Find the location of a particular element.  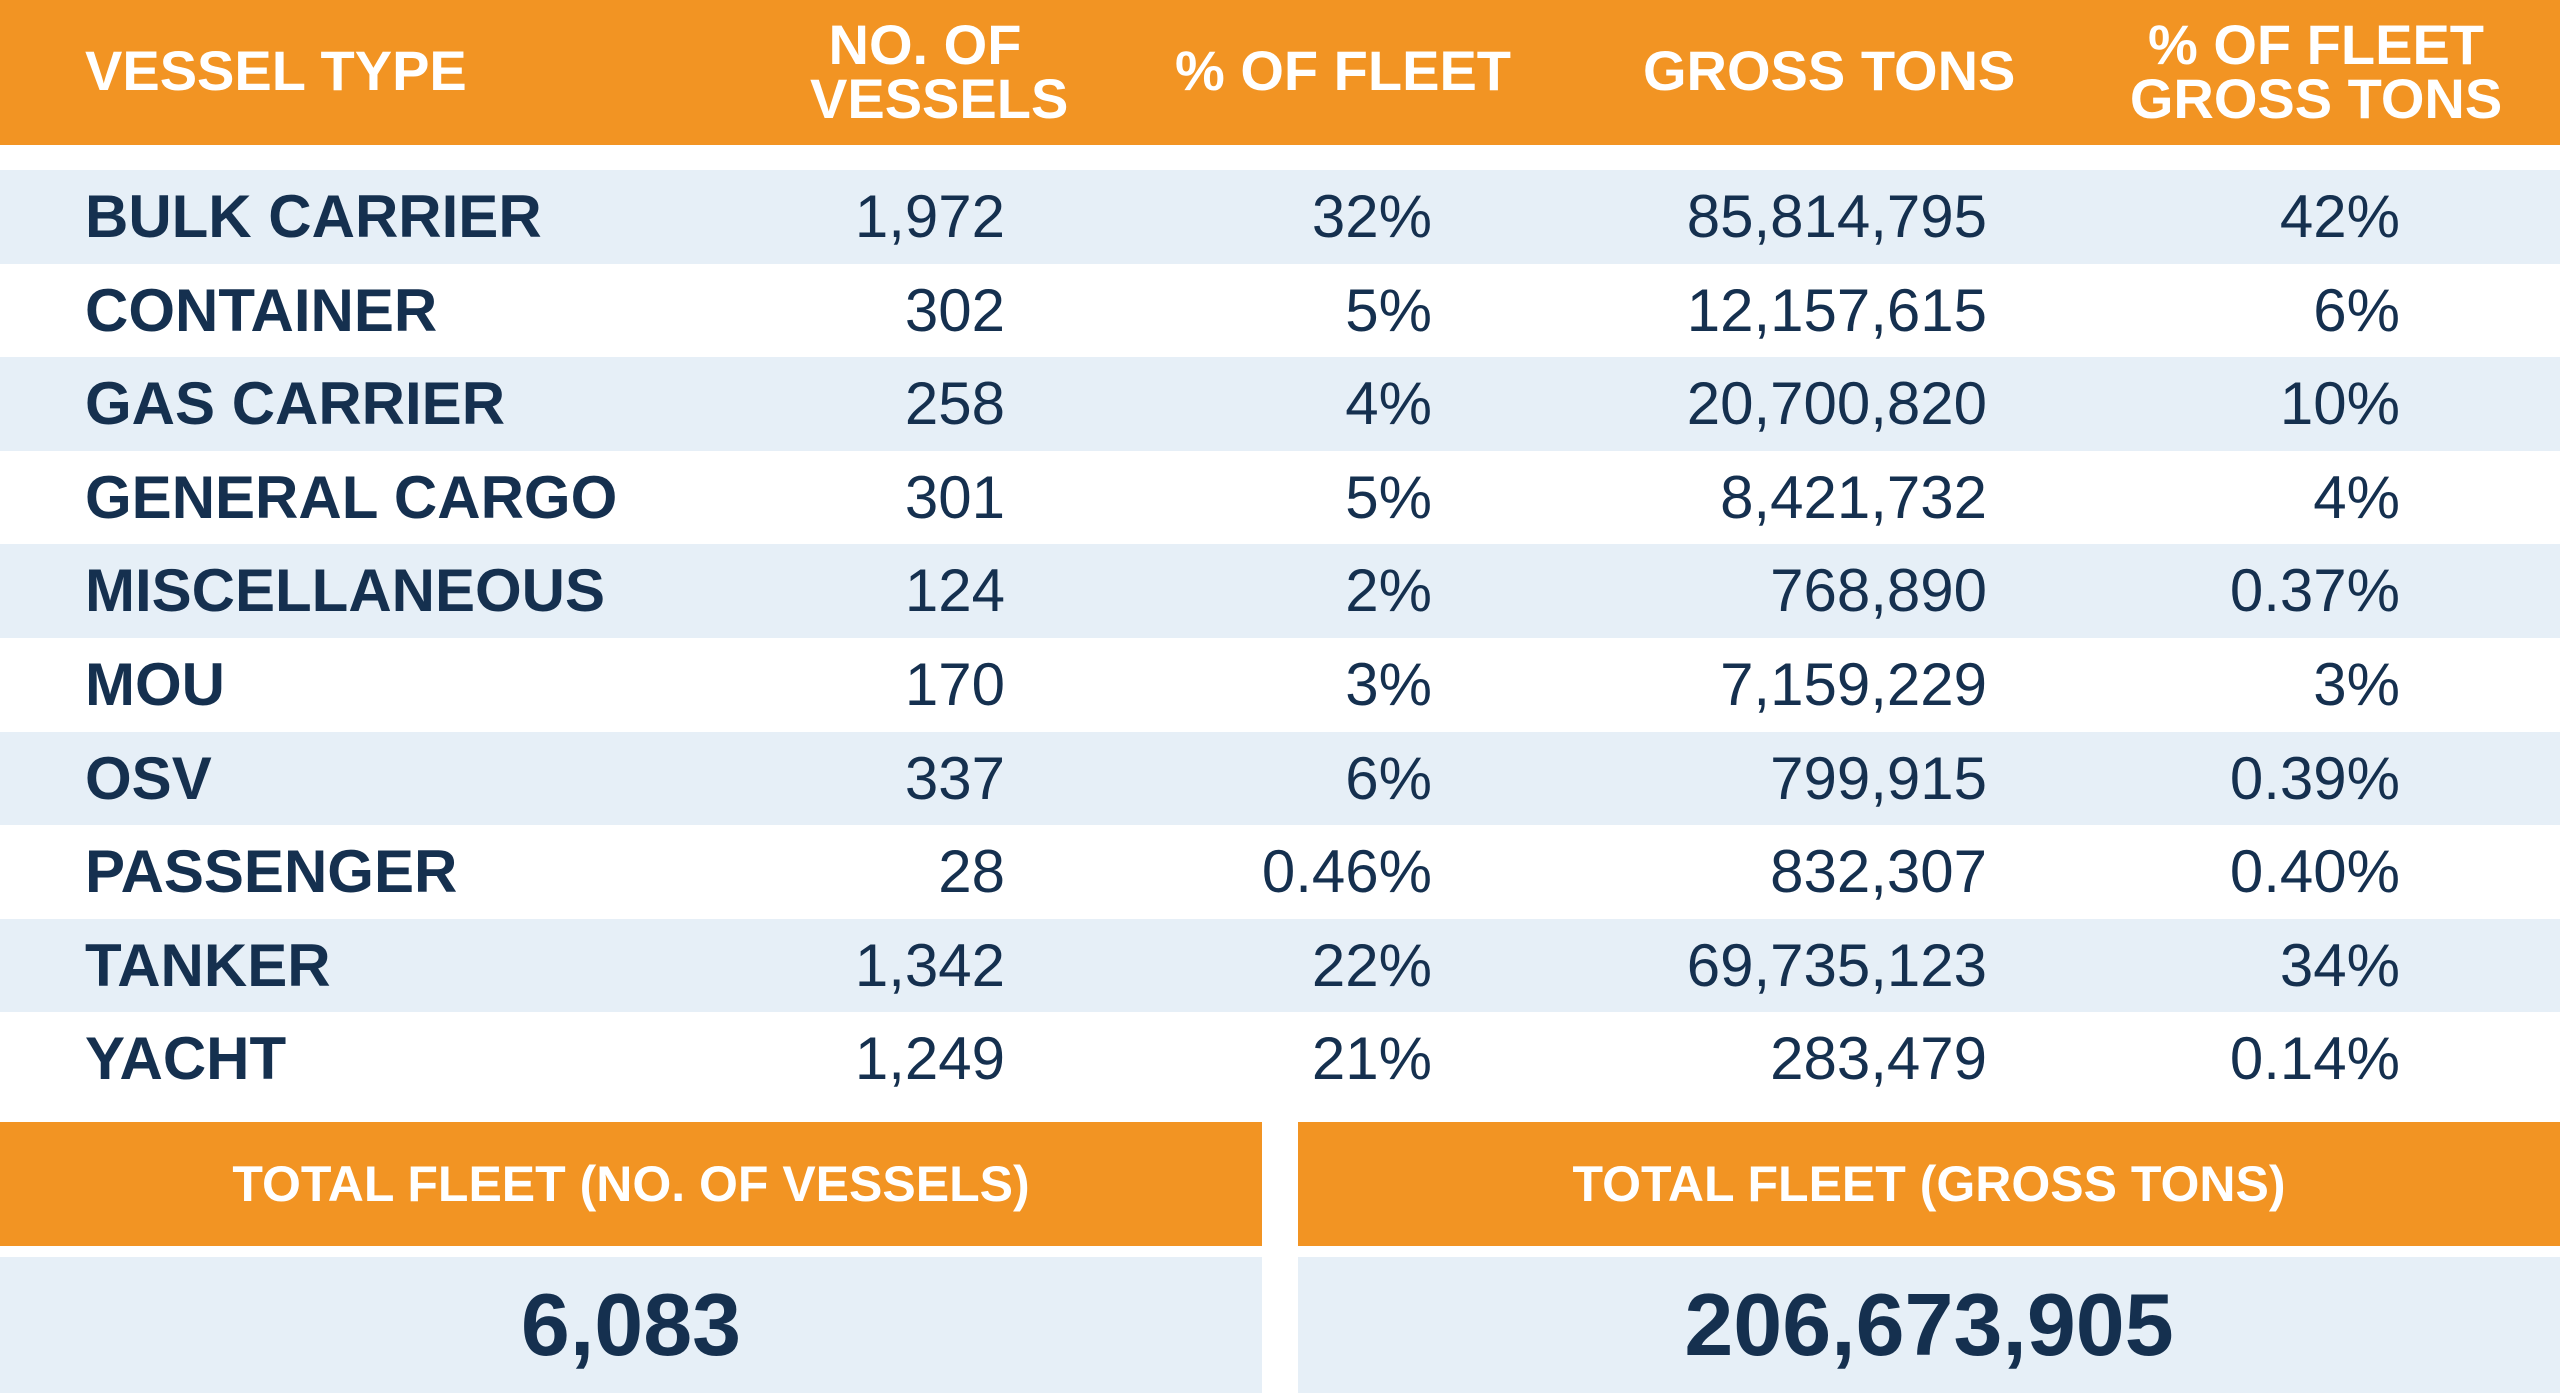

vessel-type-cell: MISCELLANEOUS is located at coordinates (345, 591).